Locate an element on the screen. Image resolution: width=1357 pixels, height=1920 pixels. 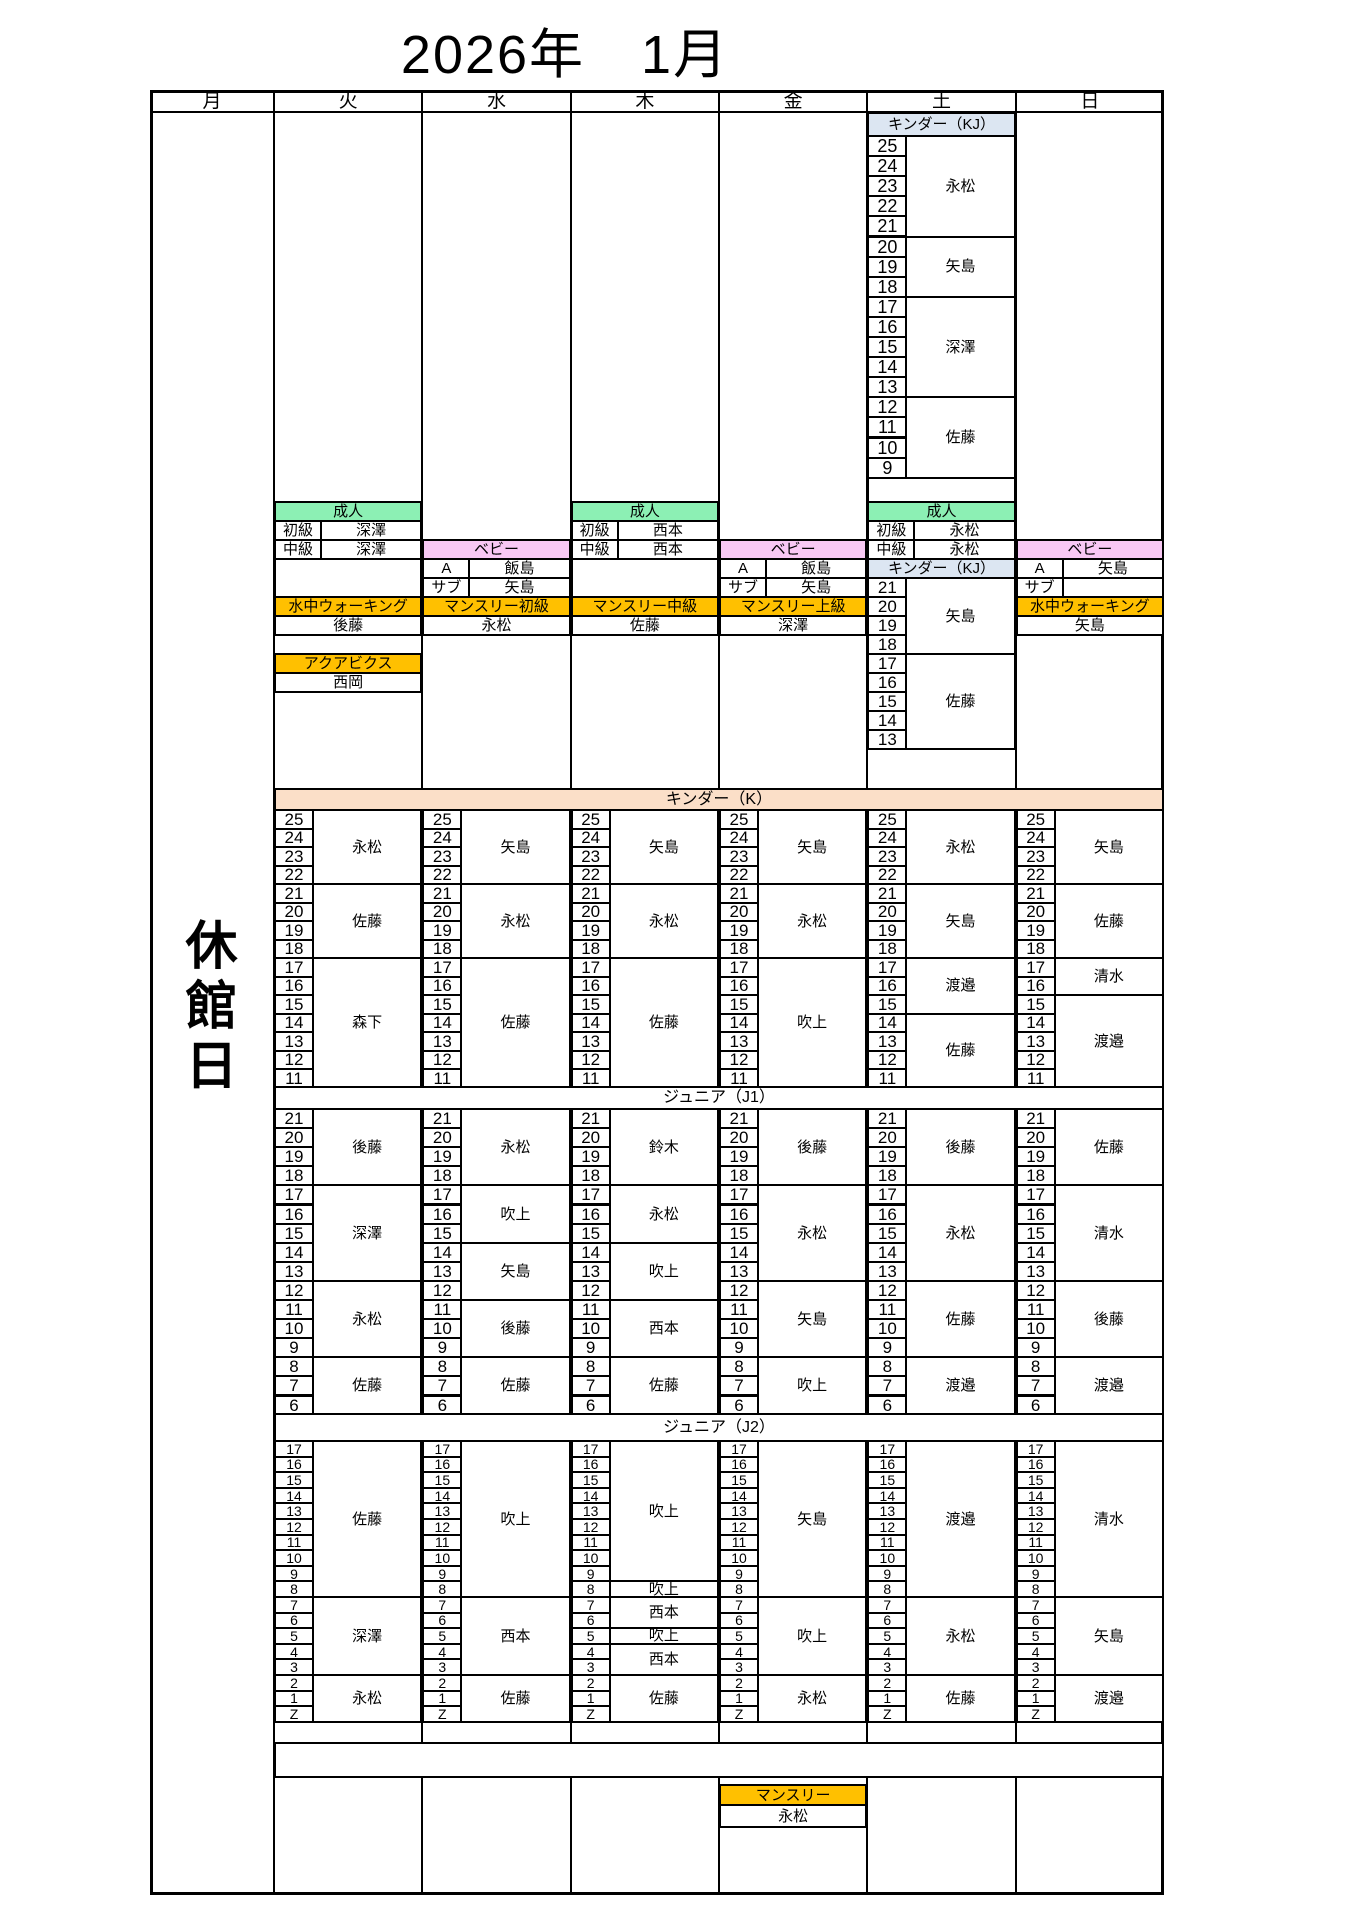
section-header-cell: ジュニア（J1） is located at coordinates (719, 1098).